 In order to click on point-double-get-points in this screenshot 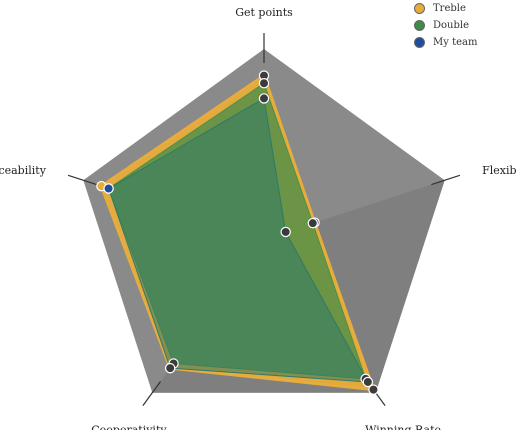, I will do `click(264, 83)`.